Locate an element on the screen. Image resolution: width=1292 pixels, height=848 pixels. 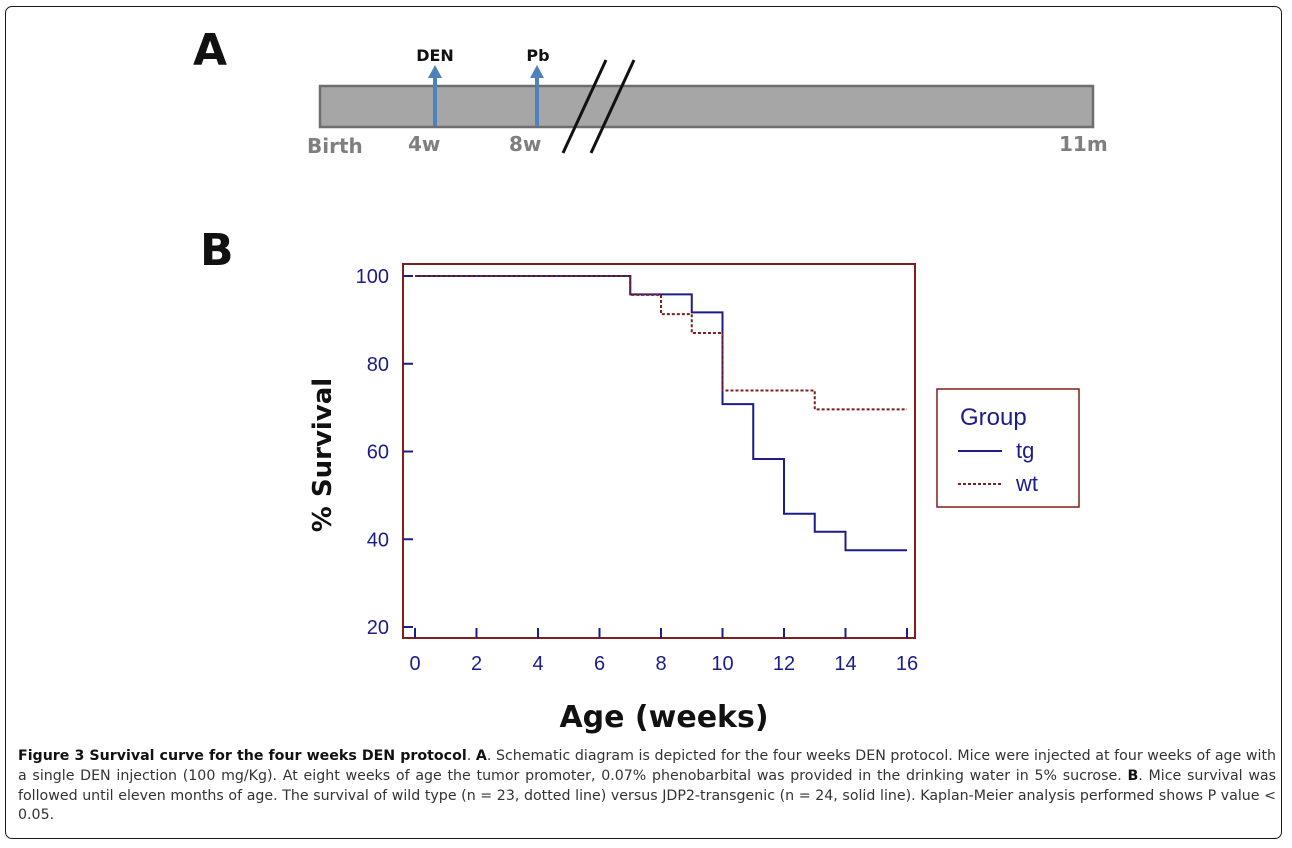
timeline-label-11m: 11m is located at coordinates (1083, 144).